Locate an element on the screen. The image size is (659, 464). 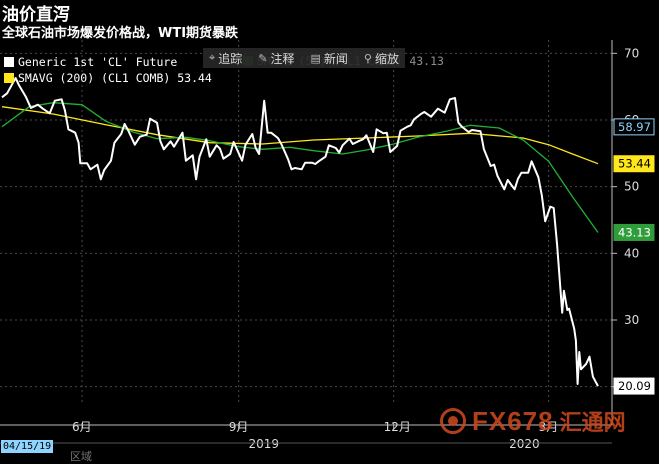
x-tick-label: 3月 is located at coordinates (549, 427).